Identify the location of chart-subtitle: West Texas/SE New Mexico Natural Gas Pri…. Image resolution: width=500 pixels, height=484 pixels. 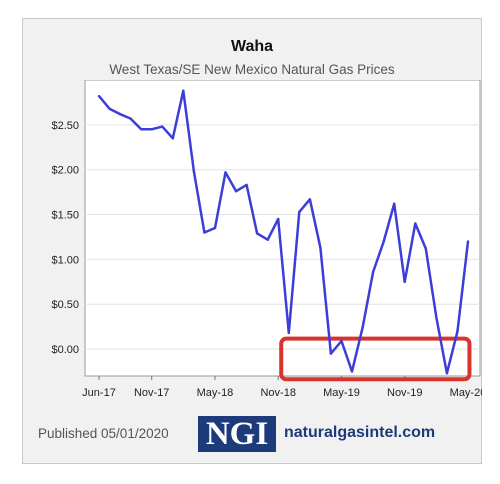
(252, 69).